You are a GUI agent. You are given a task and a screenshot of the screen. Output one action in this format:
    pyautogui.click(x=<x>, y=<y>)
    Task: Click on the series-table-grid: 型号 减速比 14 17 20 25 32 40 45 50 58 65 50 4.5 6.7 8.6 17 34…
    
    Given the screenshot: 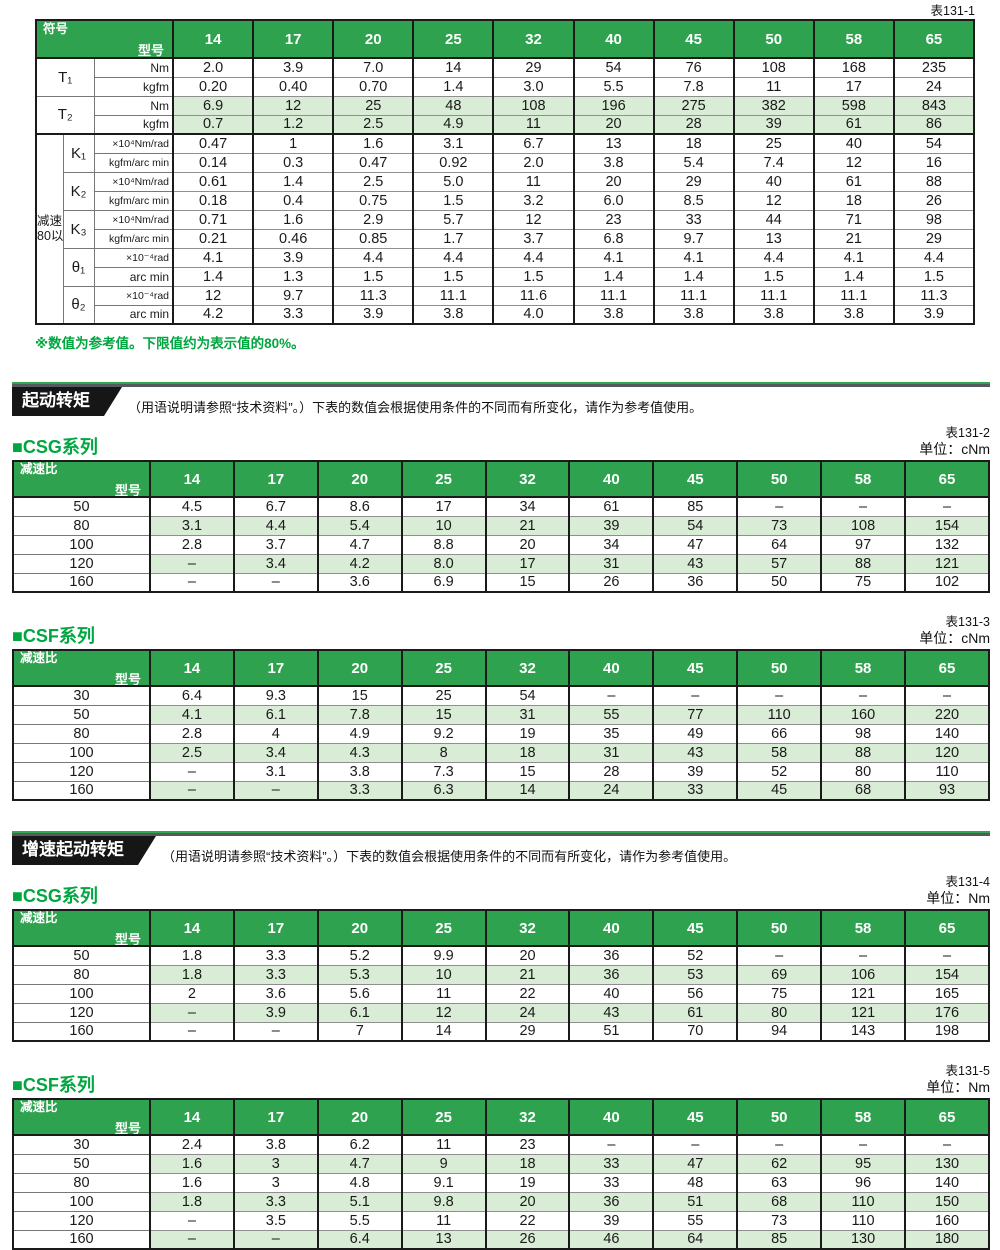 What is the action you would take?
    pyautogui.click(x=501, y=526)
    